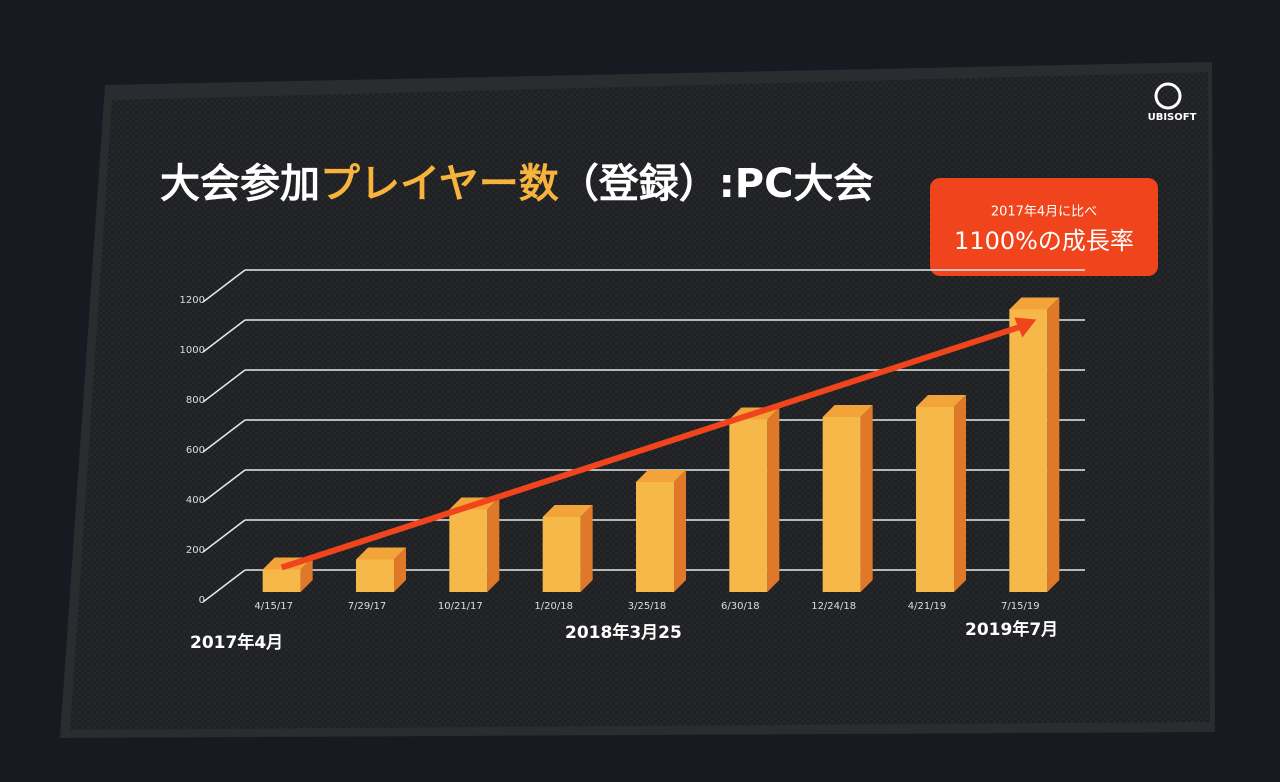 The image size is (1280, 782). I want to click on x-tick-label: 3/25/18, so click(647, 606).